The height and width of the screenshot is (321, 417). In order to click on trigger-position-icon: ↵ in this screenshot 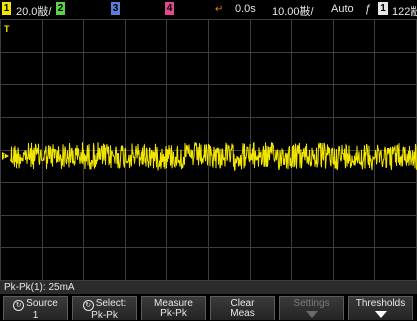, I will do `click(219, 9)`.